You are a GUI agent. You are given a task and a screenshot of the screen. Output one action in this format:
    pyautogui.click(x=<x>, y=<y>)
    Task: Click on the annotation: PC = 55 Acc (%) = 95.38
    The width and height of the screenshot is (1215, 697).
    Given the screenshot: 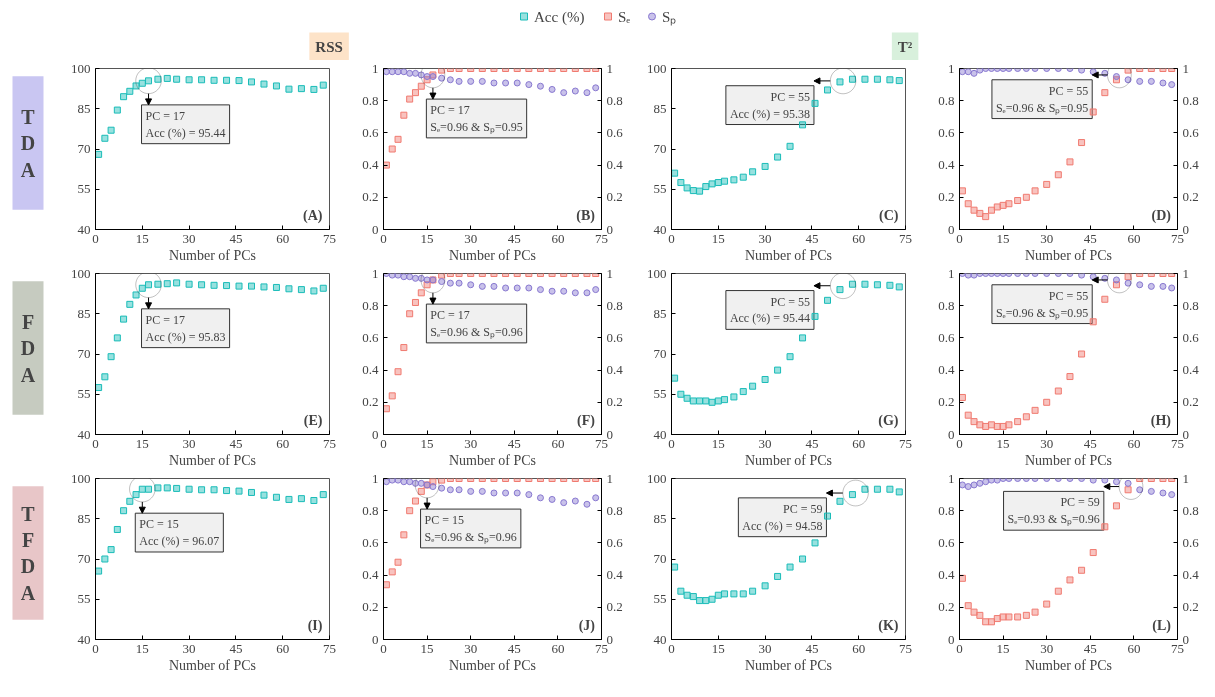 What is the action you would take?
    pyautogui.click(x=769, y=105)
    